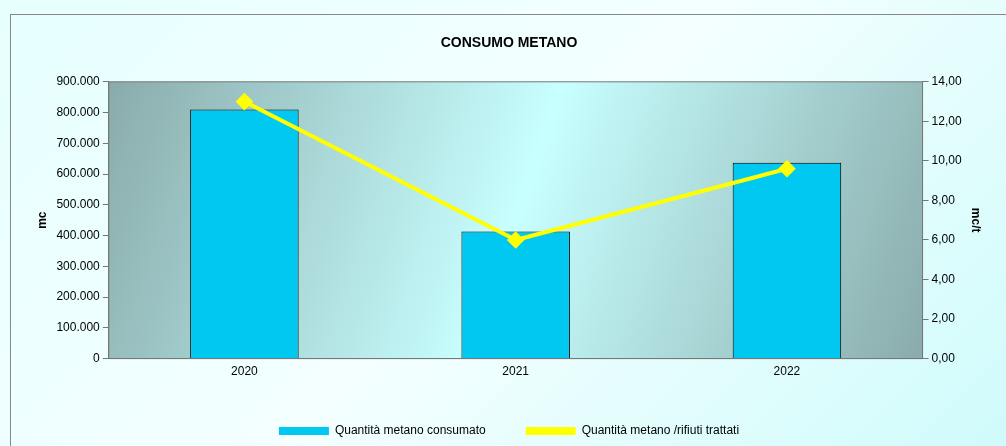 This screenshot has width=1006, height=446. What do you see at coordinates (78, 81) in the screenshot?
I see `y-tick-label: 900.000` at bounding box center [78, 81].